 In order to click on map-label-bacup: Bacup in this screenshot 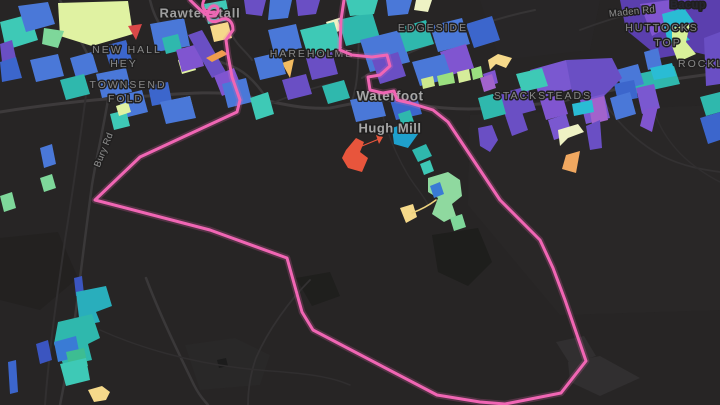, I will do `click(688, 5)`.